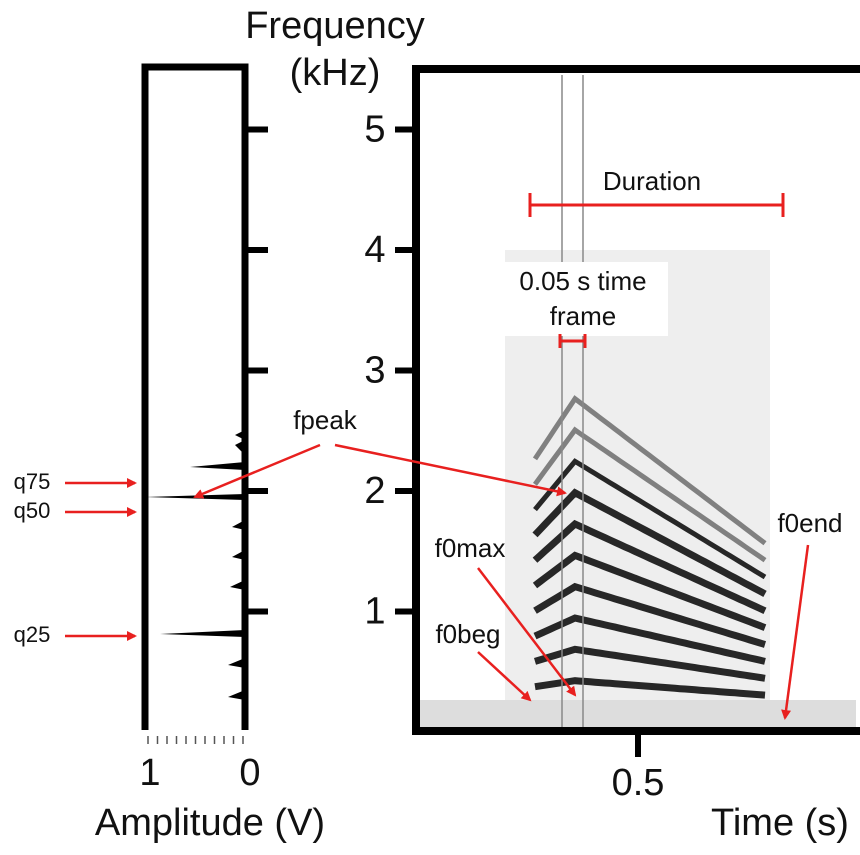 This screenshot has width=860, height=855. I want to click on amp-tick-label: 1, so click(149, 773).